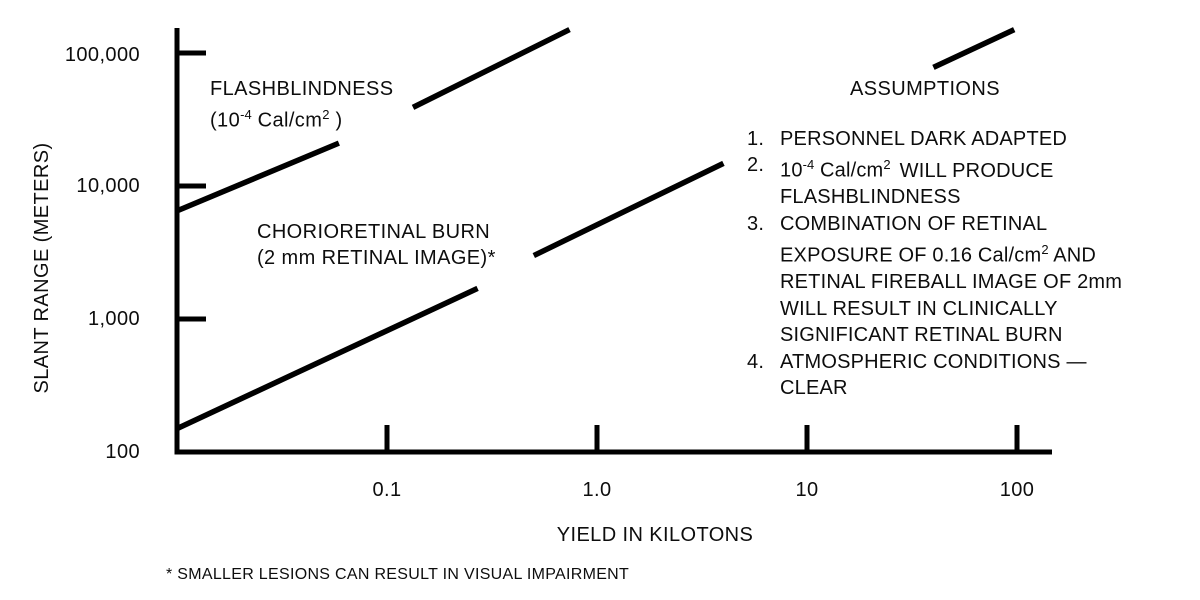  Describe the element at coordinates (122, 452) in the screenshot. I see `y-tick-label-100: 100` at that location.